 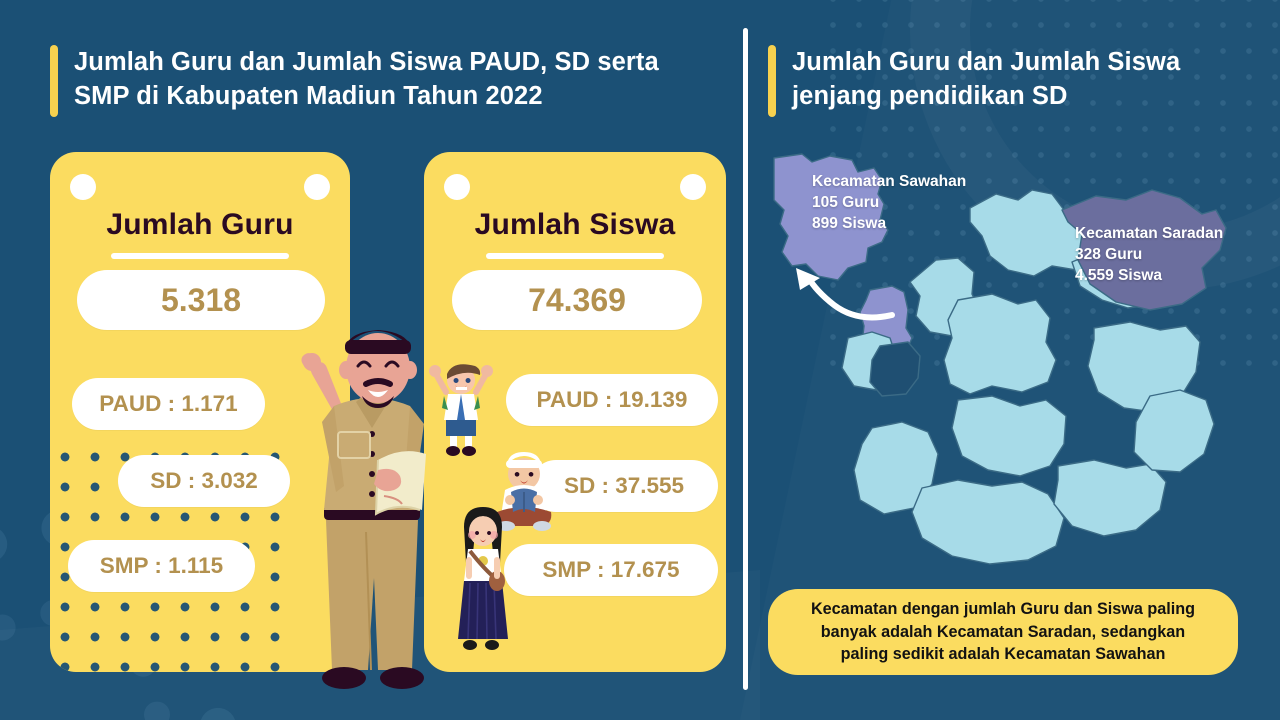 I want to click on guru-paud-value: PAUD : 1.171, so click(x=168, y=404).